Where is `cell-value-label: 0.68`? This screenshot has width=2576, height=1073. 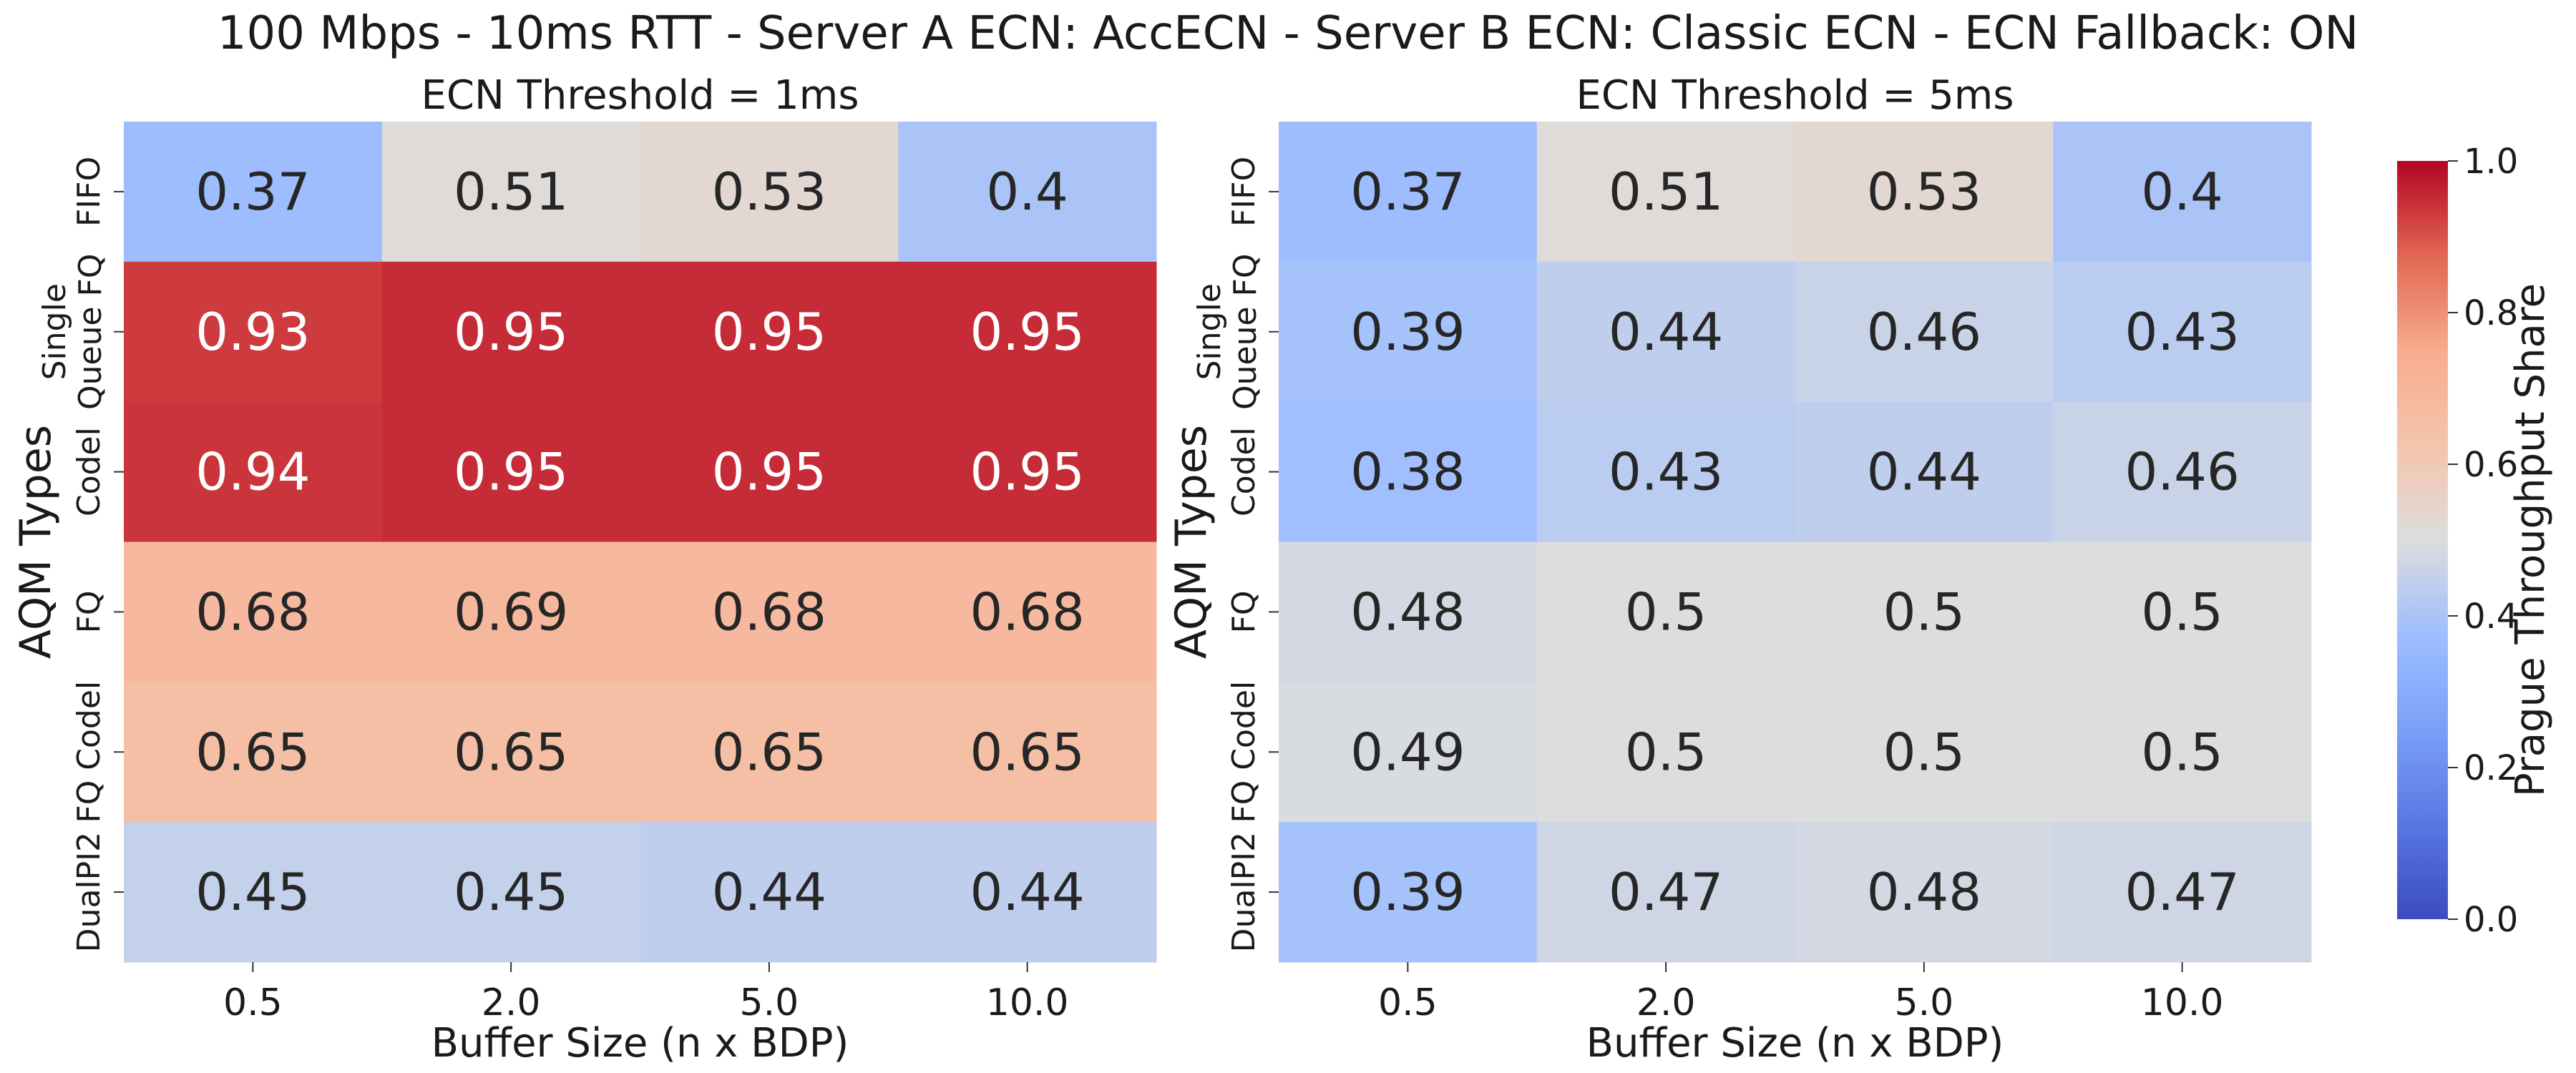 cell-value-label: 0.68 is located at coordinates (252, 612).